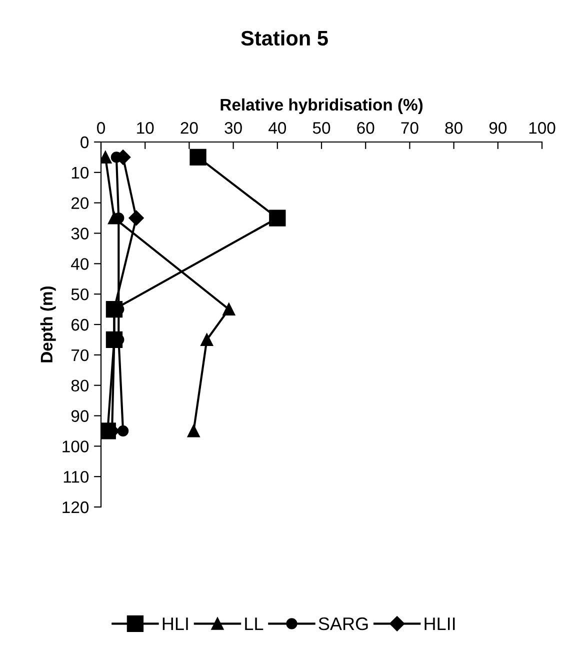 The image size is (569, 650). I want to click on x-axis-title: Relative hybridisation (%), so click(321, 106).